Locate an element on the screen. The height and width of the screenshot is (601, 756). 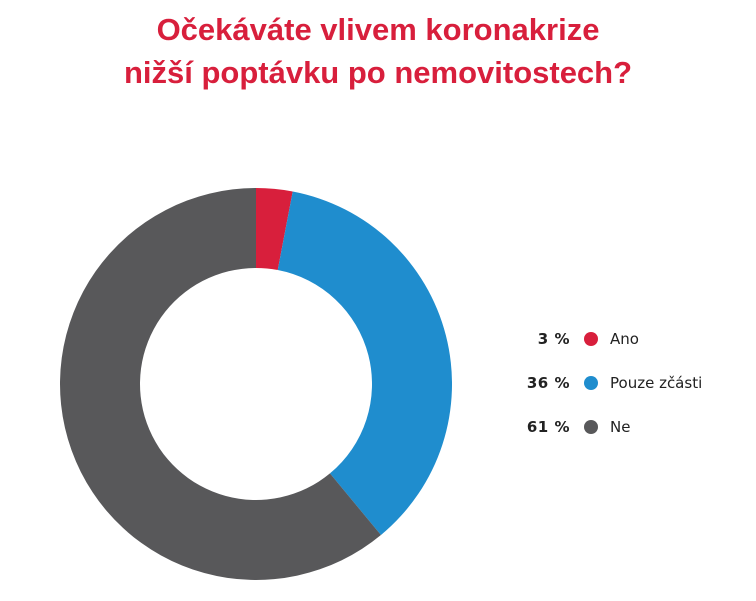
legend: 3 % Ano 36 % Pouze zčásti 61 % Ne is located at coordinates (630, 392).